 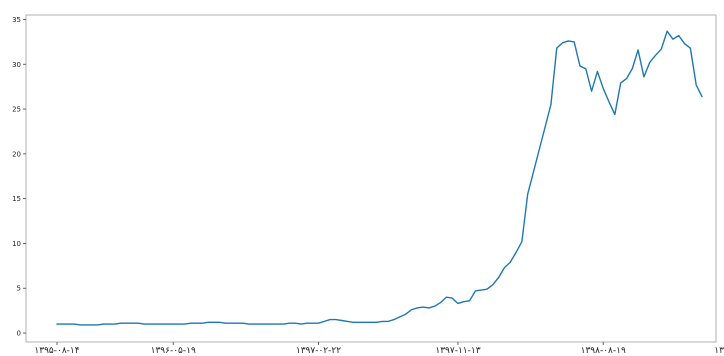 I want to click on y-tick-label: 20, so click(x=16, y=154).